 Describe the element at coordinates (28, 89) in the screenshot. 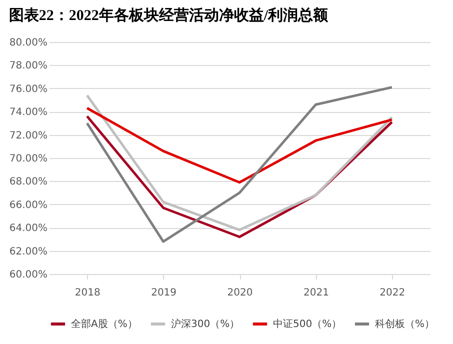

I see `y-tick-label: 76.00%` at that location.